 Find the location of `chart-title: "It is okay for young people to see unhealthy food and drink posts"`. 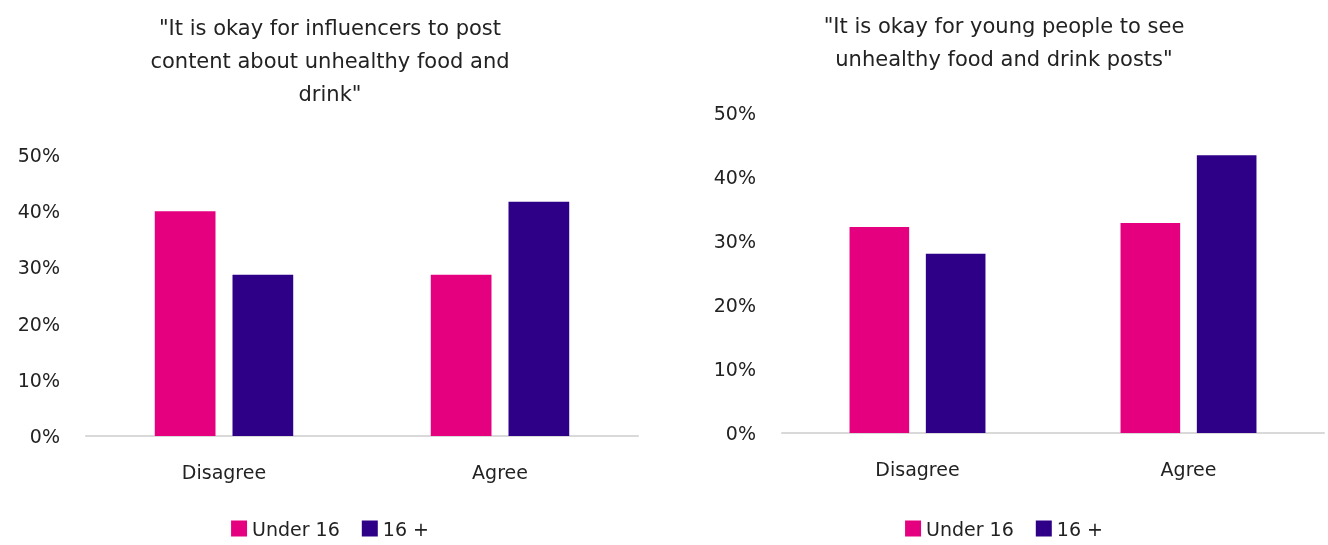

chart-title: "It is okay for young people to see unhealthy food and drink posts" is located at coordinates (1004, 42).